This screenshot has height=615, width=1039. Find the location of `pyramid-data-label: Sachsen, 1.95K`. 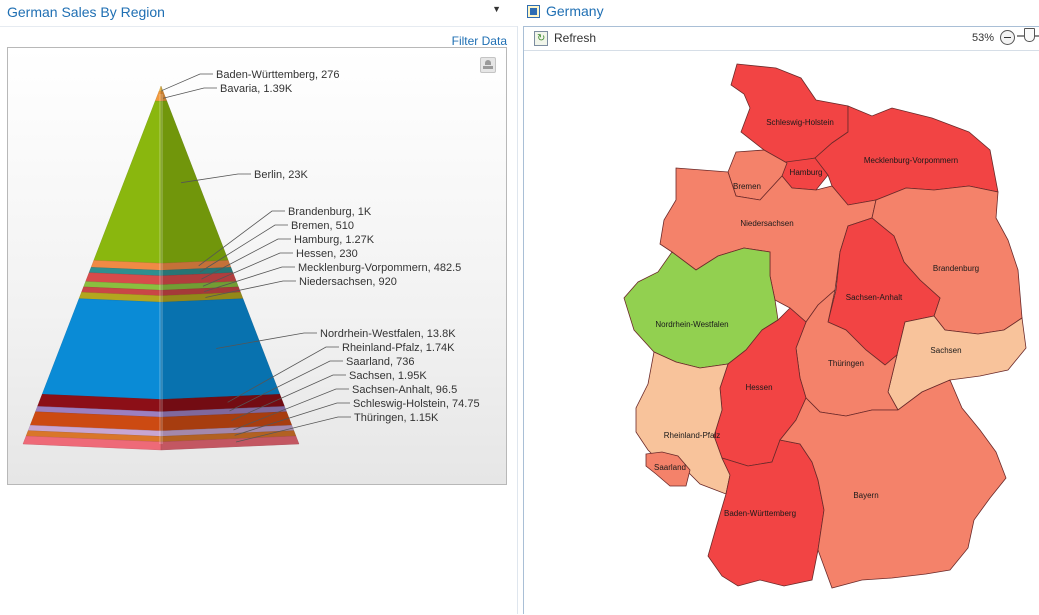

pyramid-data-label: Sachsen, 1.95K is located at coordinates (388, 376).